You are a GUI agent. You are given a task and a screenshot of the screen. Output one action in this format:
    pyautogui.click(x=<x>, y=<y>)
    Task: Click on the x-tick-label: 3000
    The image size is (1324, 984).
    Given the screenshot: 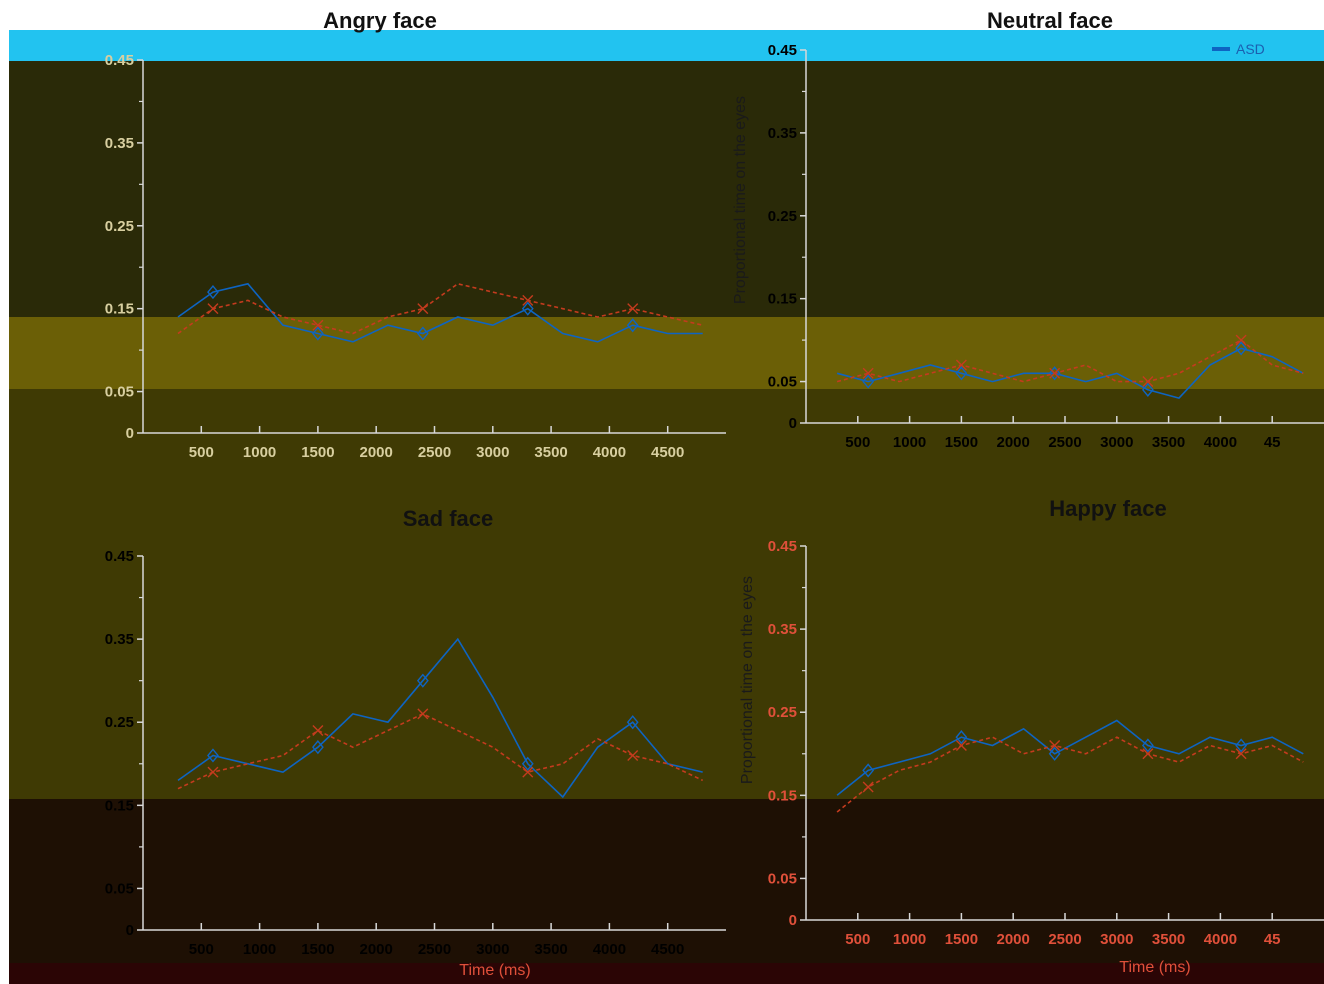 What is the action you would take?
    pyautogui.click(x=1116, y=442)
    